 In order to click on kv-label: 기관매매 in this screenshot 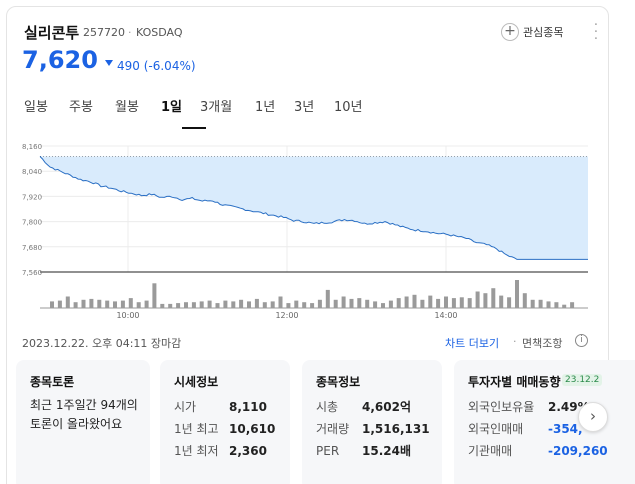, I will do `click(490, 451)`.